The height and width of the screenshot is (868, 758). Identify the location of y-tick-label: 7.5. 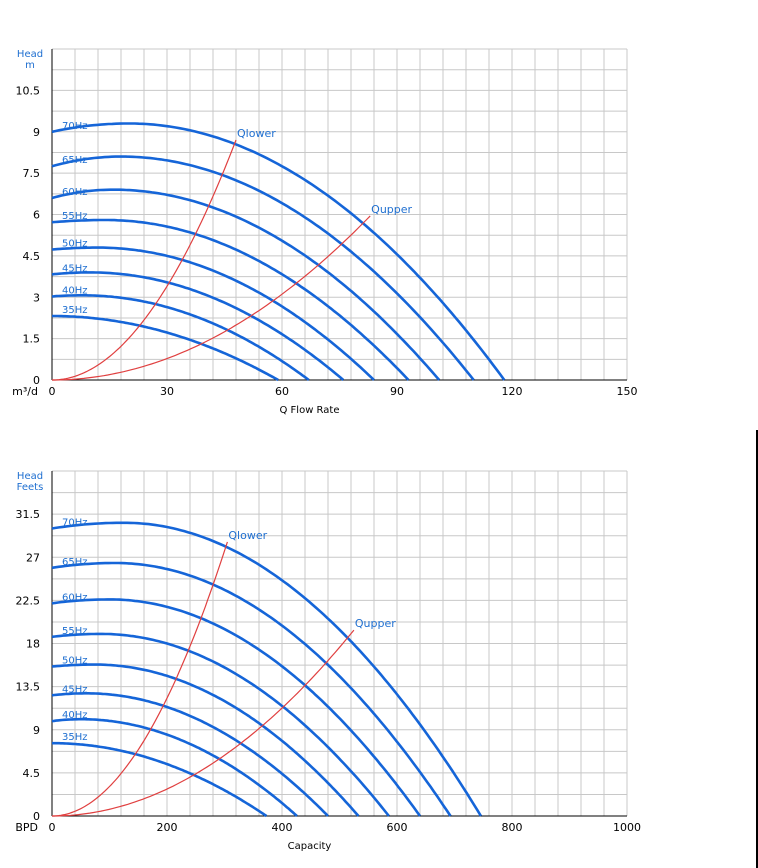
(32, 173).